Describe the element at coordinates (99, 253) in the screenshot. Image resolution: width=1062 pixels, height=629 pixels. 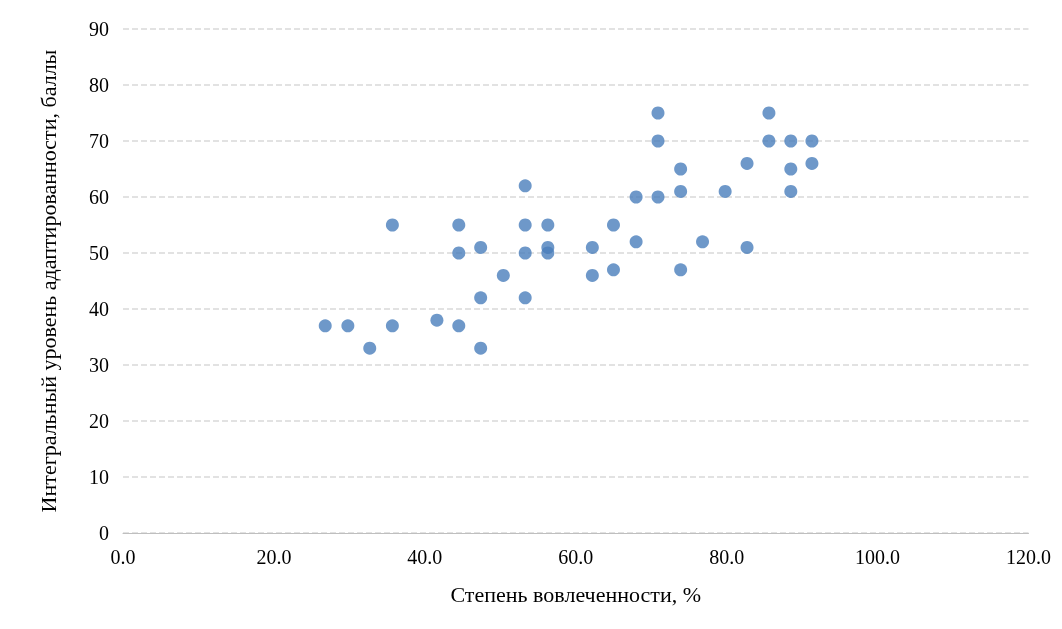
I see `y-tick-label: 50` at that location.